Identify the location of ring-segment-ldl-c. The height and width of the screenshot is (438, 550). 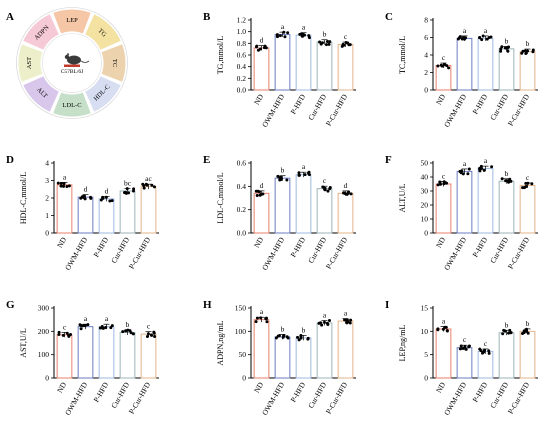
(72, 104).